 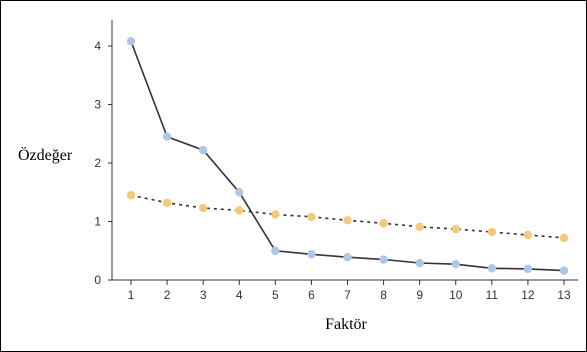 What do you see at coordinates (131, 295) in the screenshot?
I see `x-tick-label: 1` at bounding box center [131, 295].